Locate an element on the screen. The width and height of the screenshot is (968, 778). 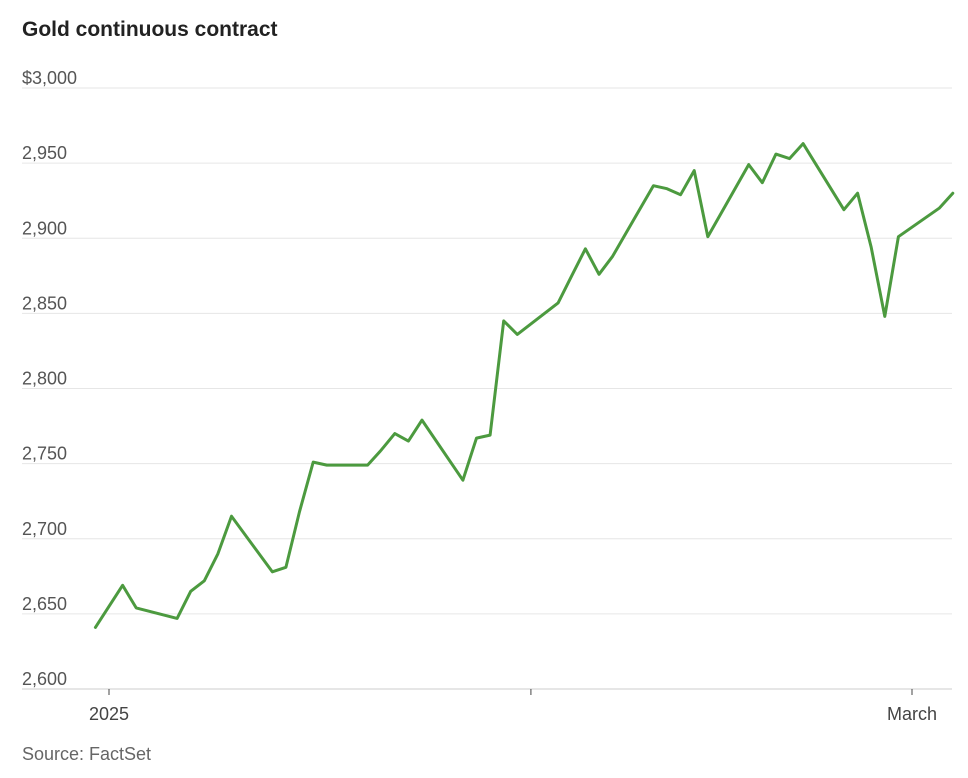
x-axis: 2025 March is located at coordinates (513, 706).